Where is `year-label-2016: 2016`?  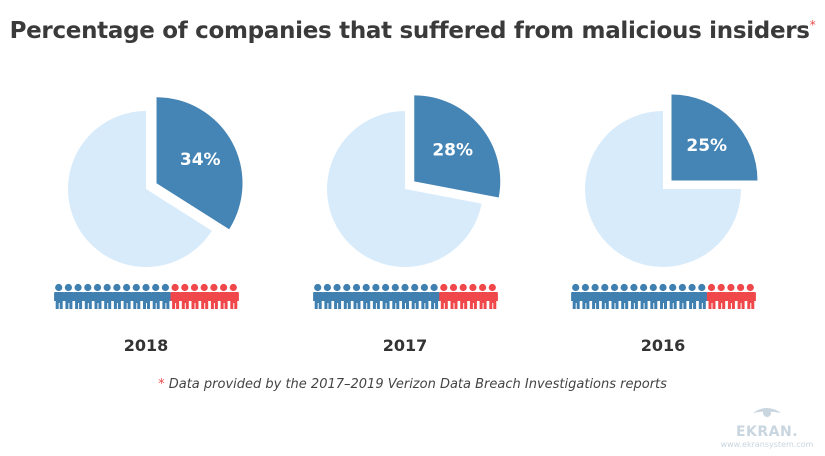
year-label-2016: 2016 is located at coordinates (663, 345).